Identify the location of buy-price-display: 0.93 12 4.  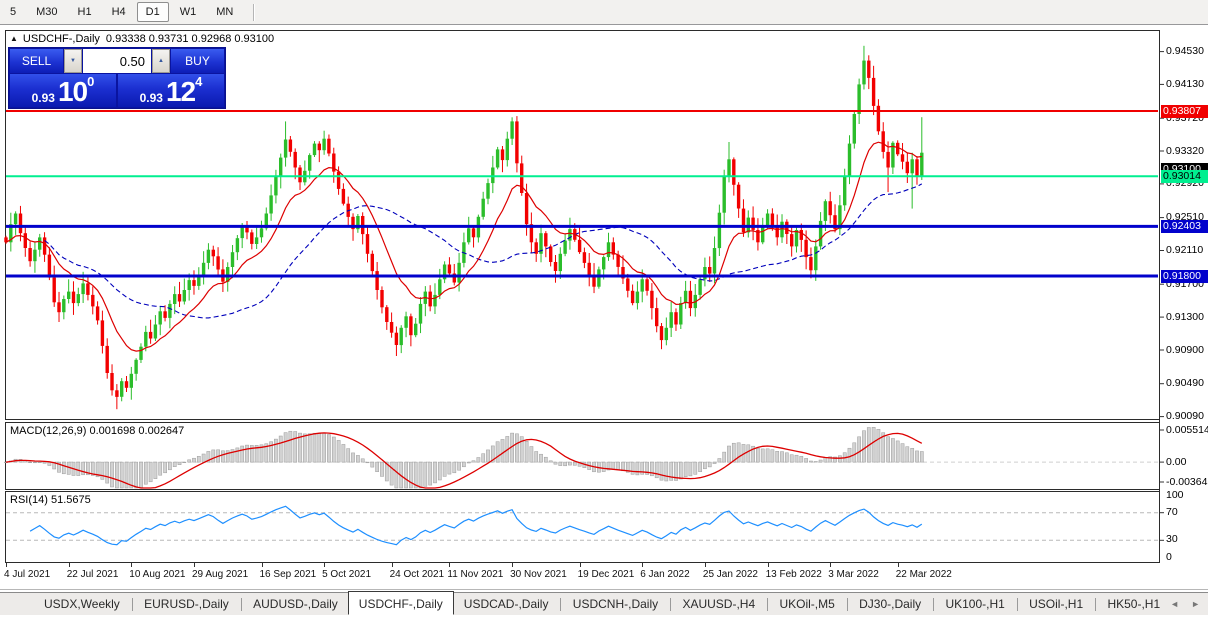
(171, 90).